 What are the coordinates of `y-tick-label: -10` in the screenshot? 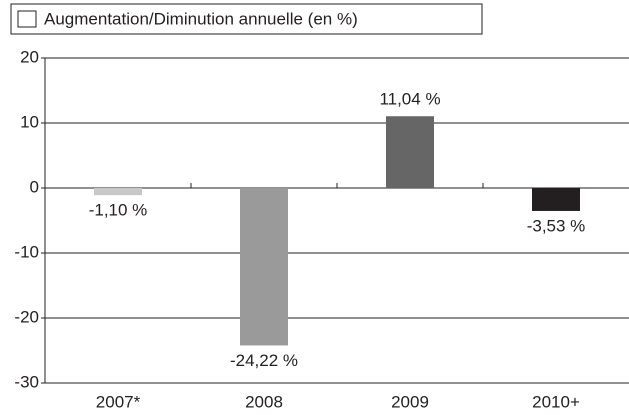 It's located at (26, 251).